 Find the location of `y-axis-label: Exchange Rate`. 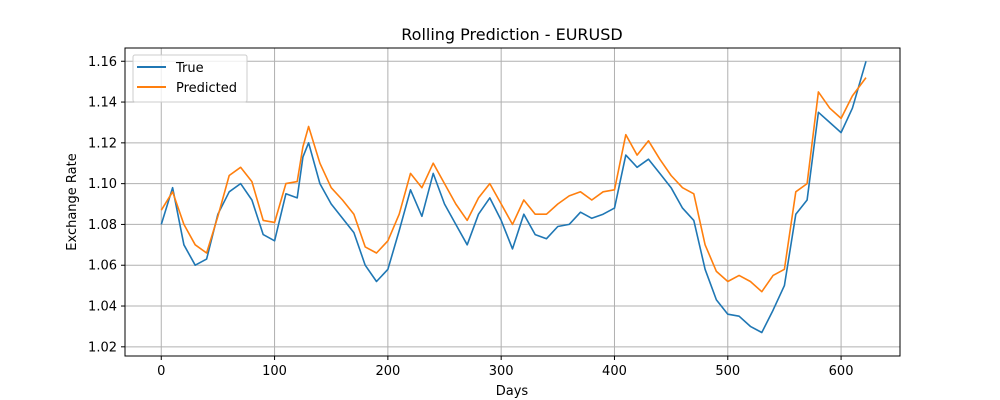

y-axis-label: Exchange Rate is located at coordinates (72, 201).